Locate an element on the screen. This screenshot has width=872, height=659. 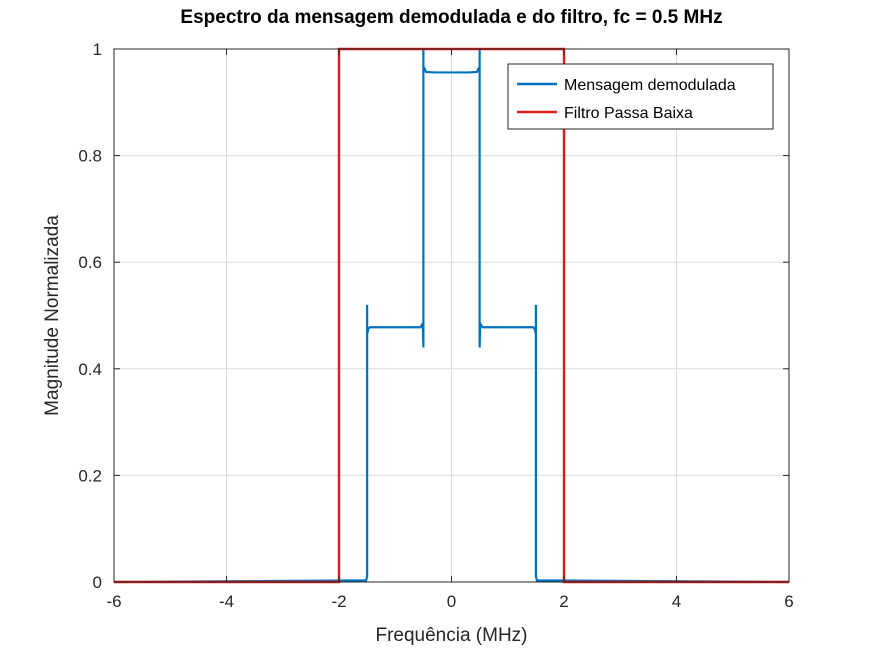
x-tick-label: -4 is located at coordinates (226, 601).